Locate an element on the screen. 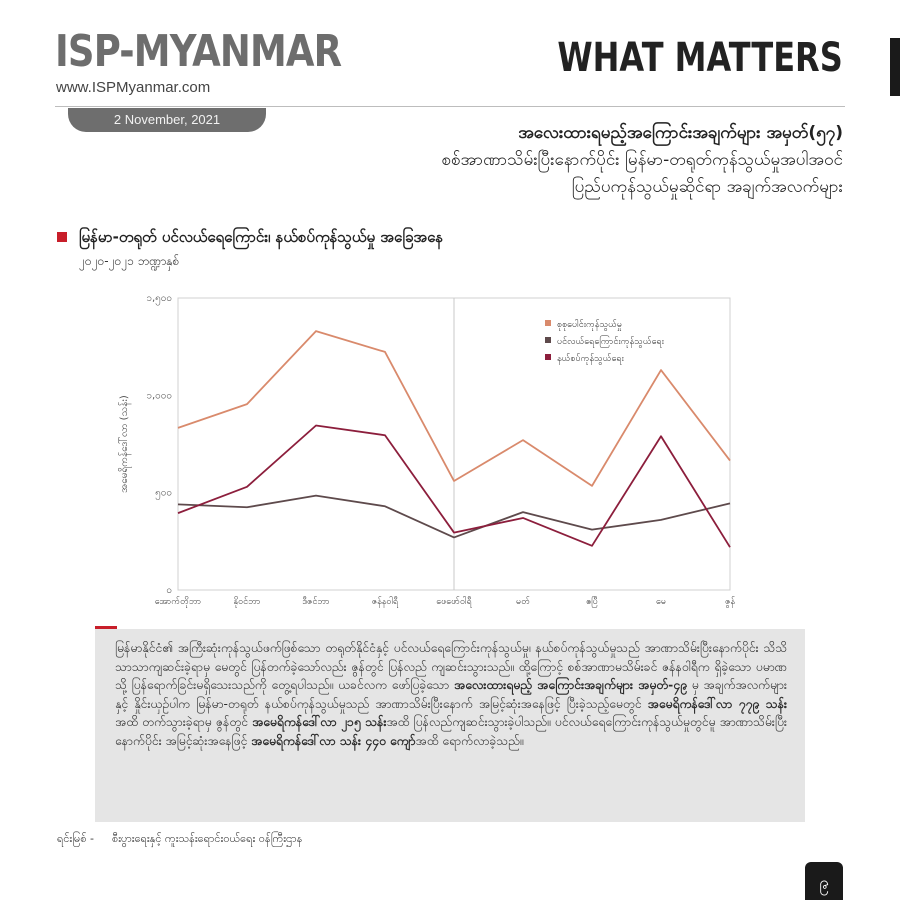 This screenshot has width=900, height=904. y-tick-label: ၁,၀၀၀ is located at coordinates (159, 395).